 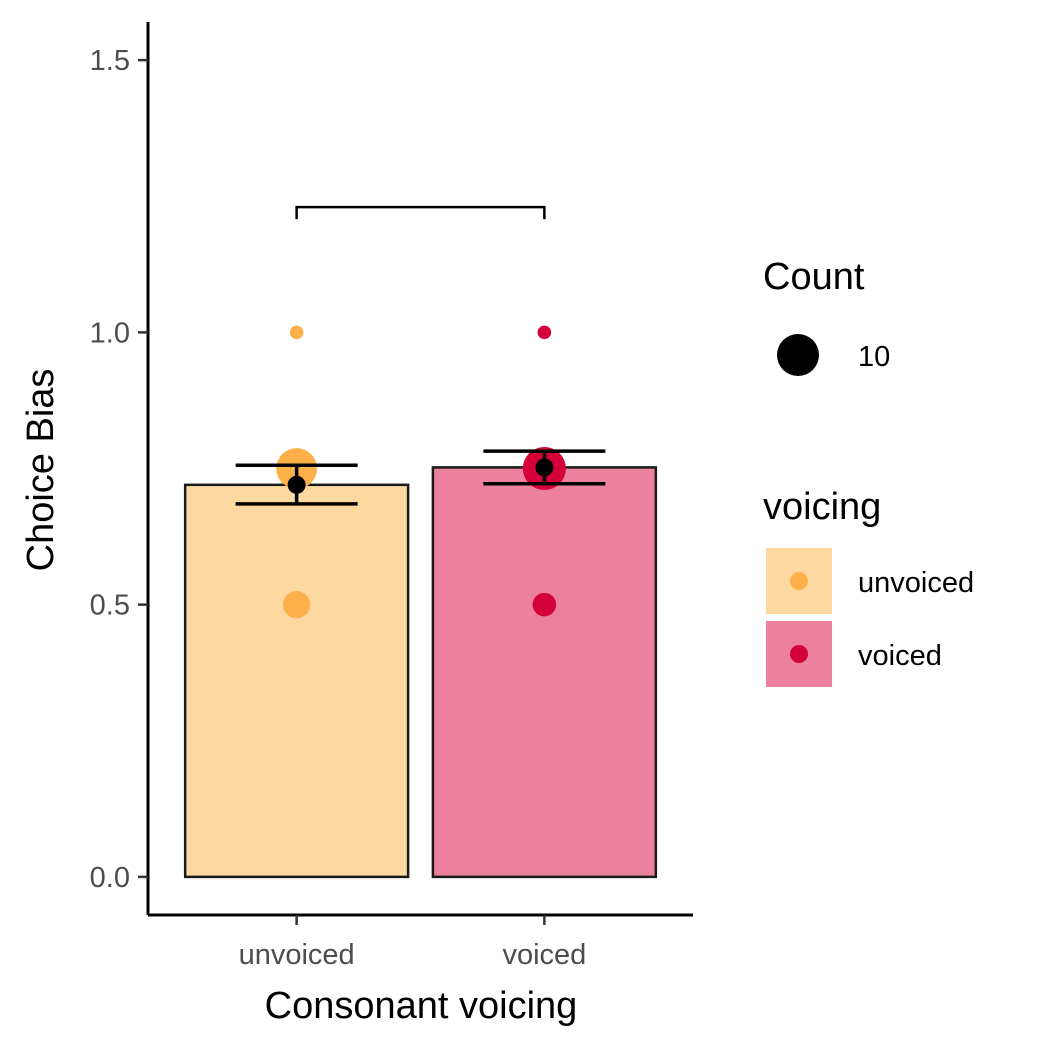 What do you see at coordinates (297, 955) in the screenshot?
I see `x-tick-label-unvoiced: unvoiced` at bounding box center [297, 955].